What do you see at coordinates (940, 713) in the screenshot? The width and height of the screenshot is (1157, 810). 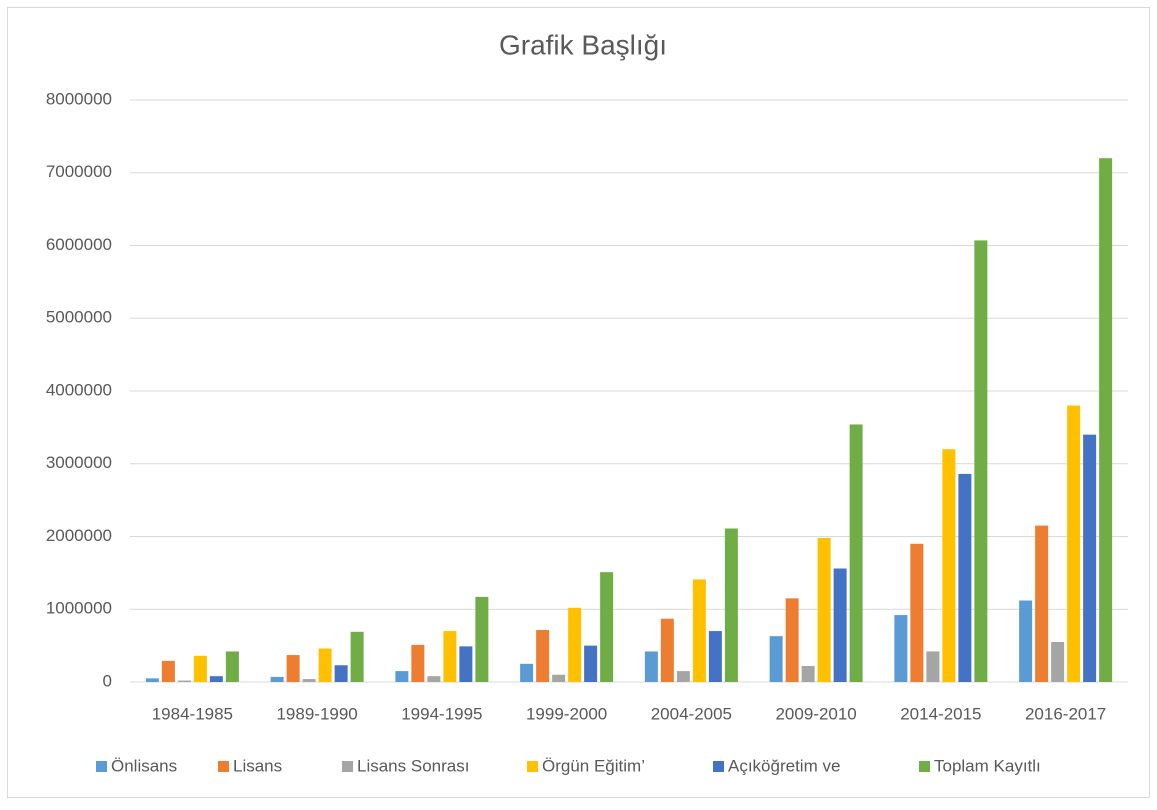 I see `x-tick-label: 2014-2015` at bounding box center [940, 713].